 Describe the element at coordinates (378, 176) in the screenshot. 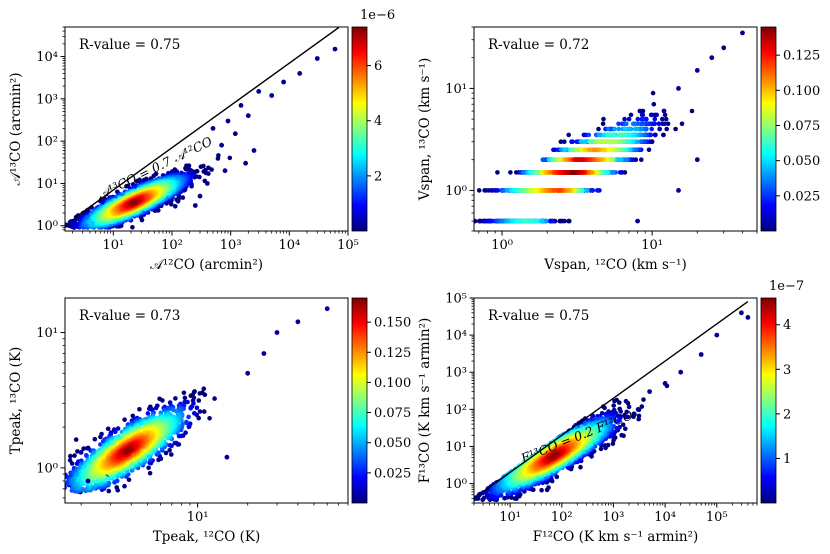

I see `colorbar-tick-label: 2` at that location.